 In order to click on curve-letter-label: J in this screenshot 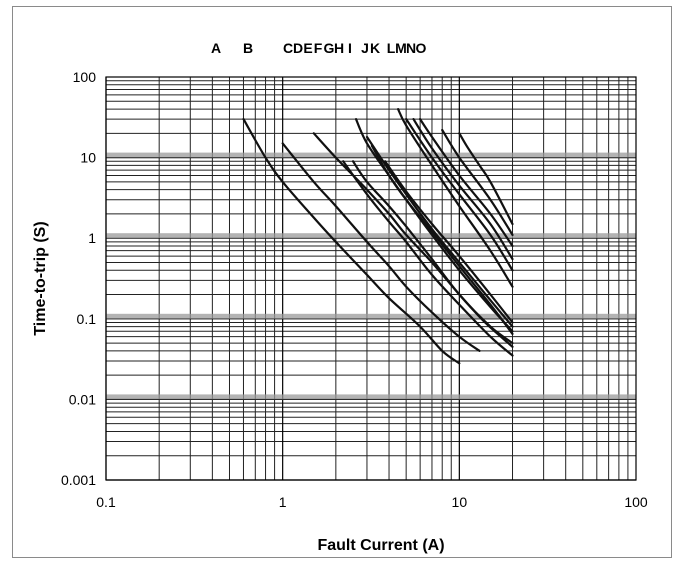, I will do `click(365, 48)`.